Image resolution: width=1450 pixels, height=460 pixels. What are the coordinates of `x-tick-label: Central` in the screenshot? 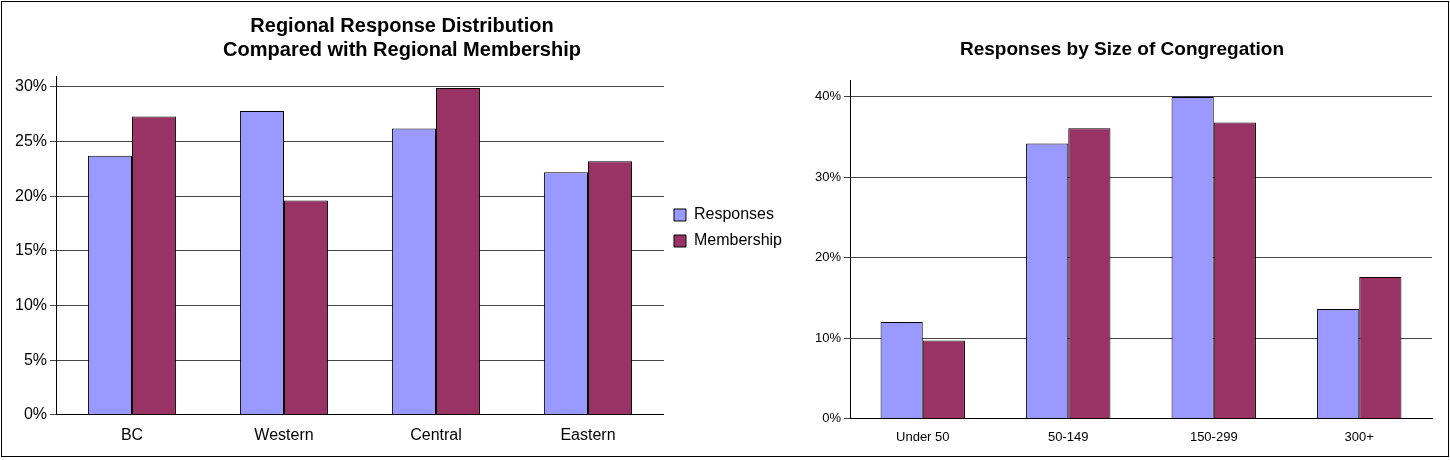 It's located at (436, 434).